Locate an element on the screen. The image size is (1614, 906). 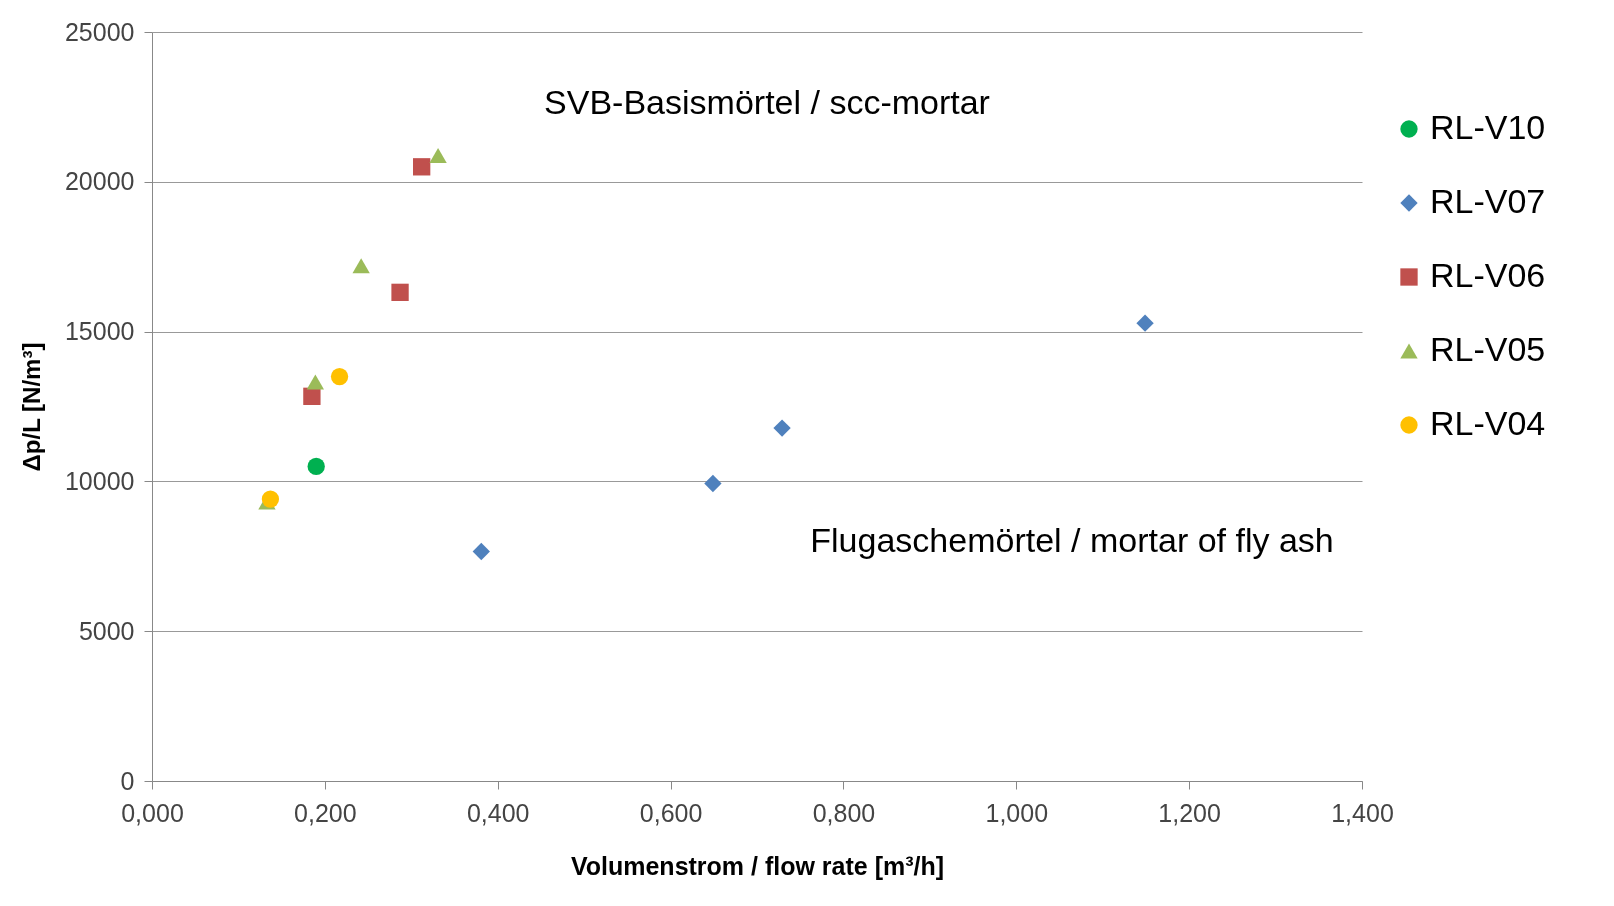
y-tick-label: 25000 is located at coordinates (99, 31).